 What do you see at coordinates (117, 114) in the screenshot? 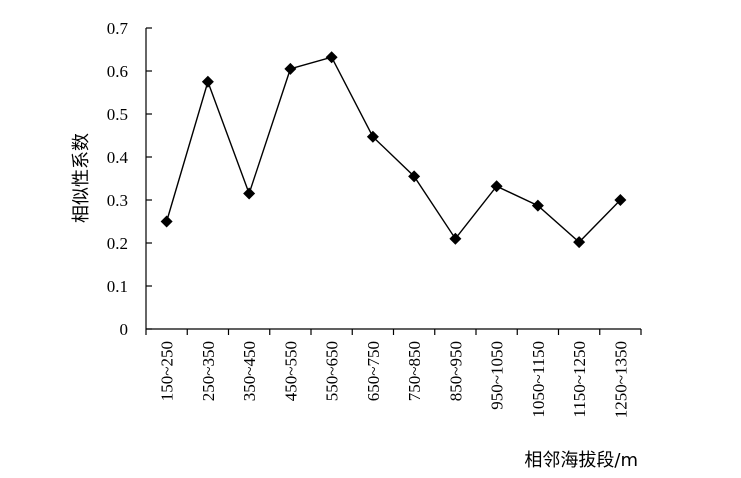
I see `y-tick-label: 0.5` at bounding box center [117, 114].